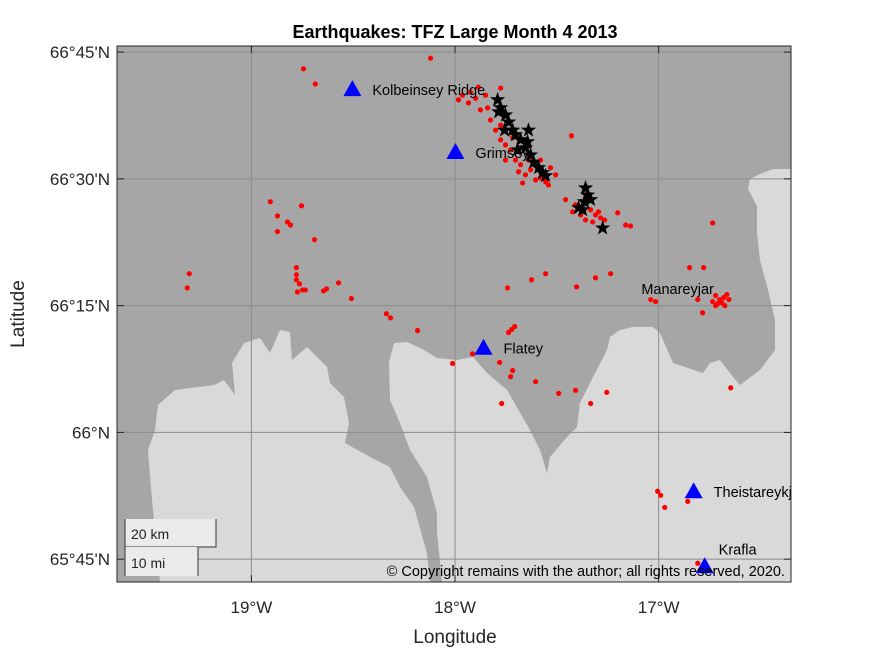 The image size is (875, 661). I want to click on station-label: Kolbeinsey Ridge, so click(428, 91).